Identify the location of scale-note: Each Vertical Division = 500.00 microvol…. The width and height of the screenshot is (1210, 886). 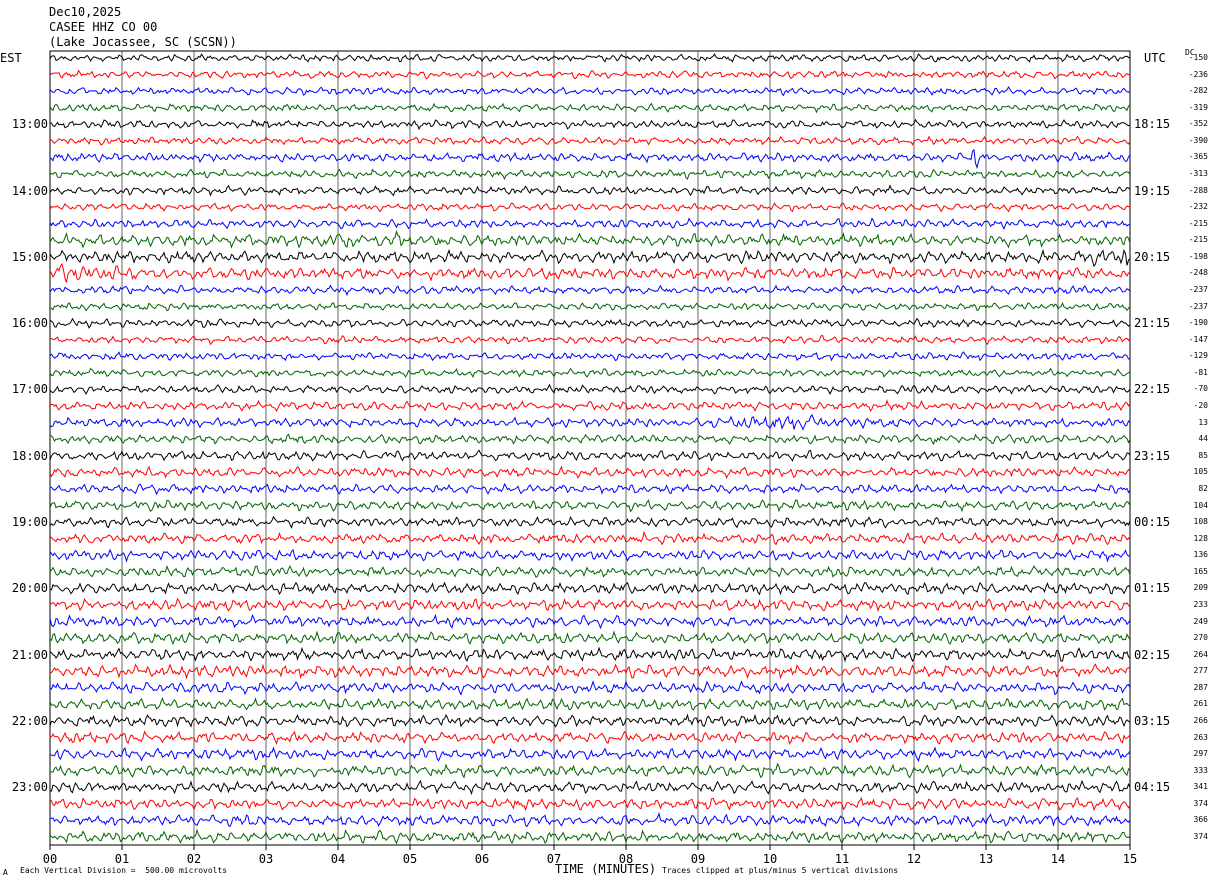
(124, 870).